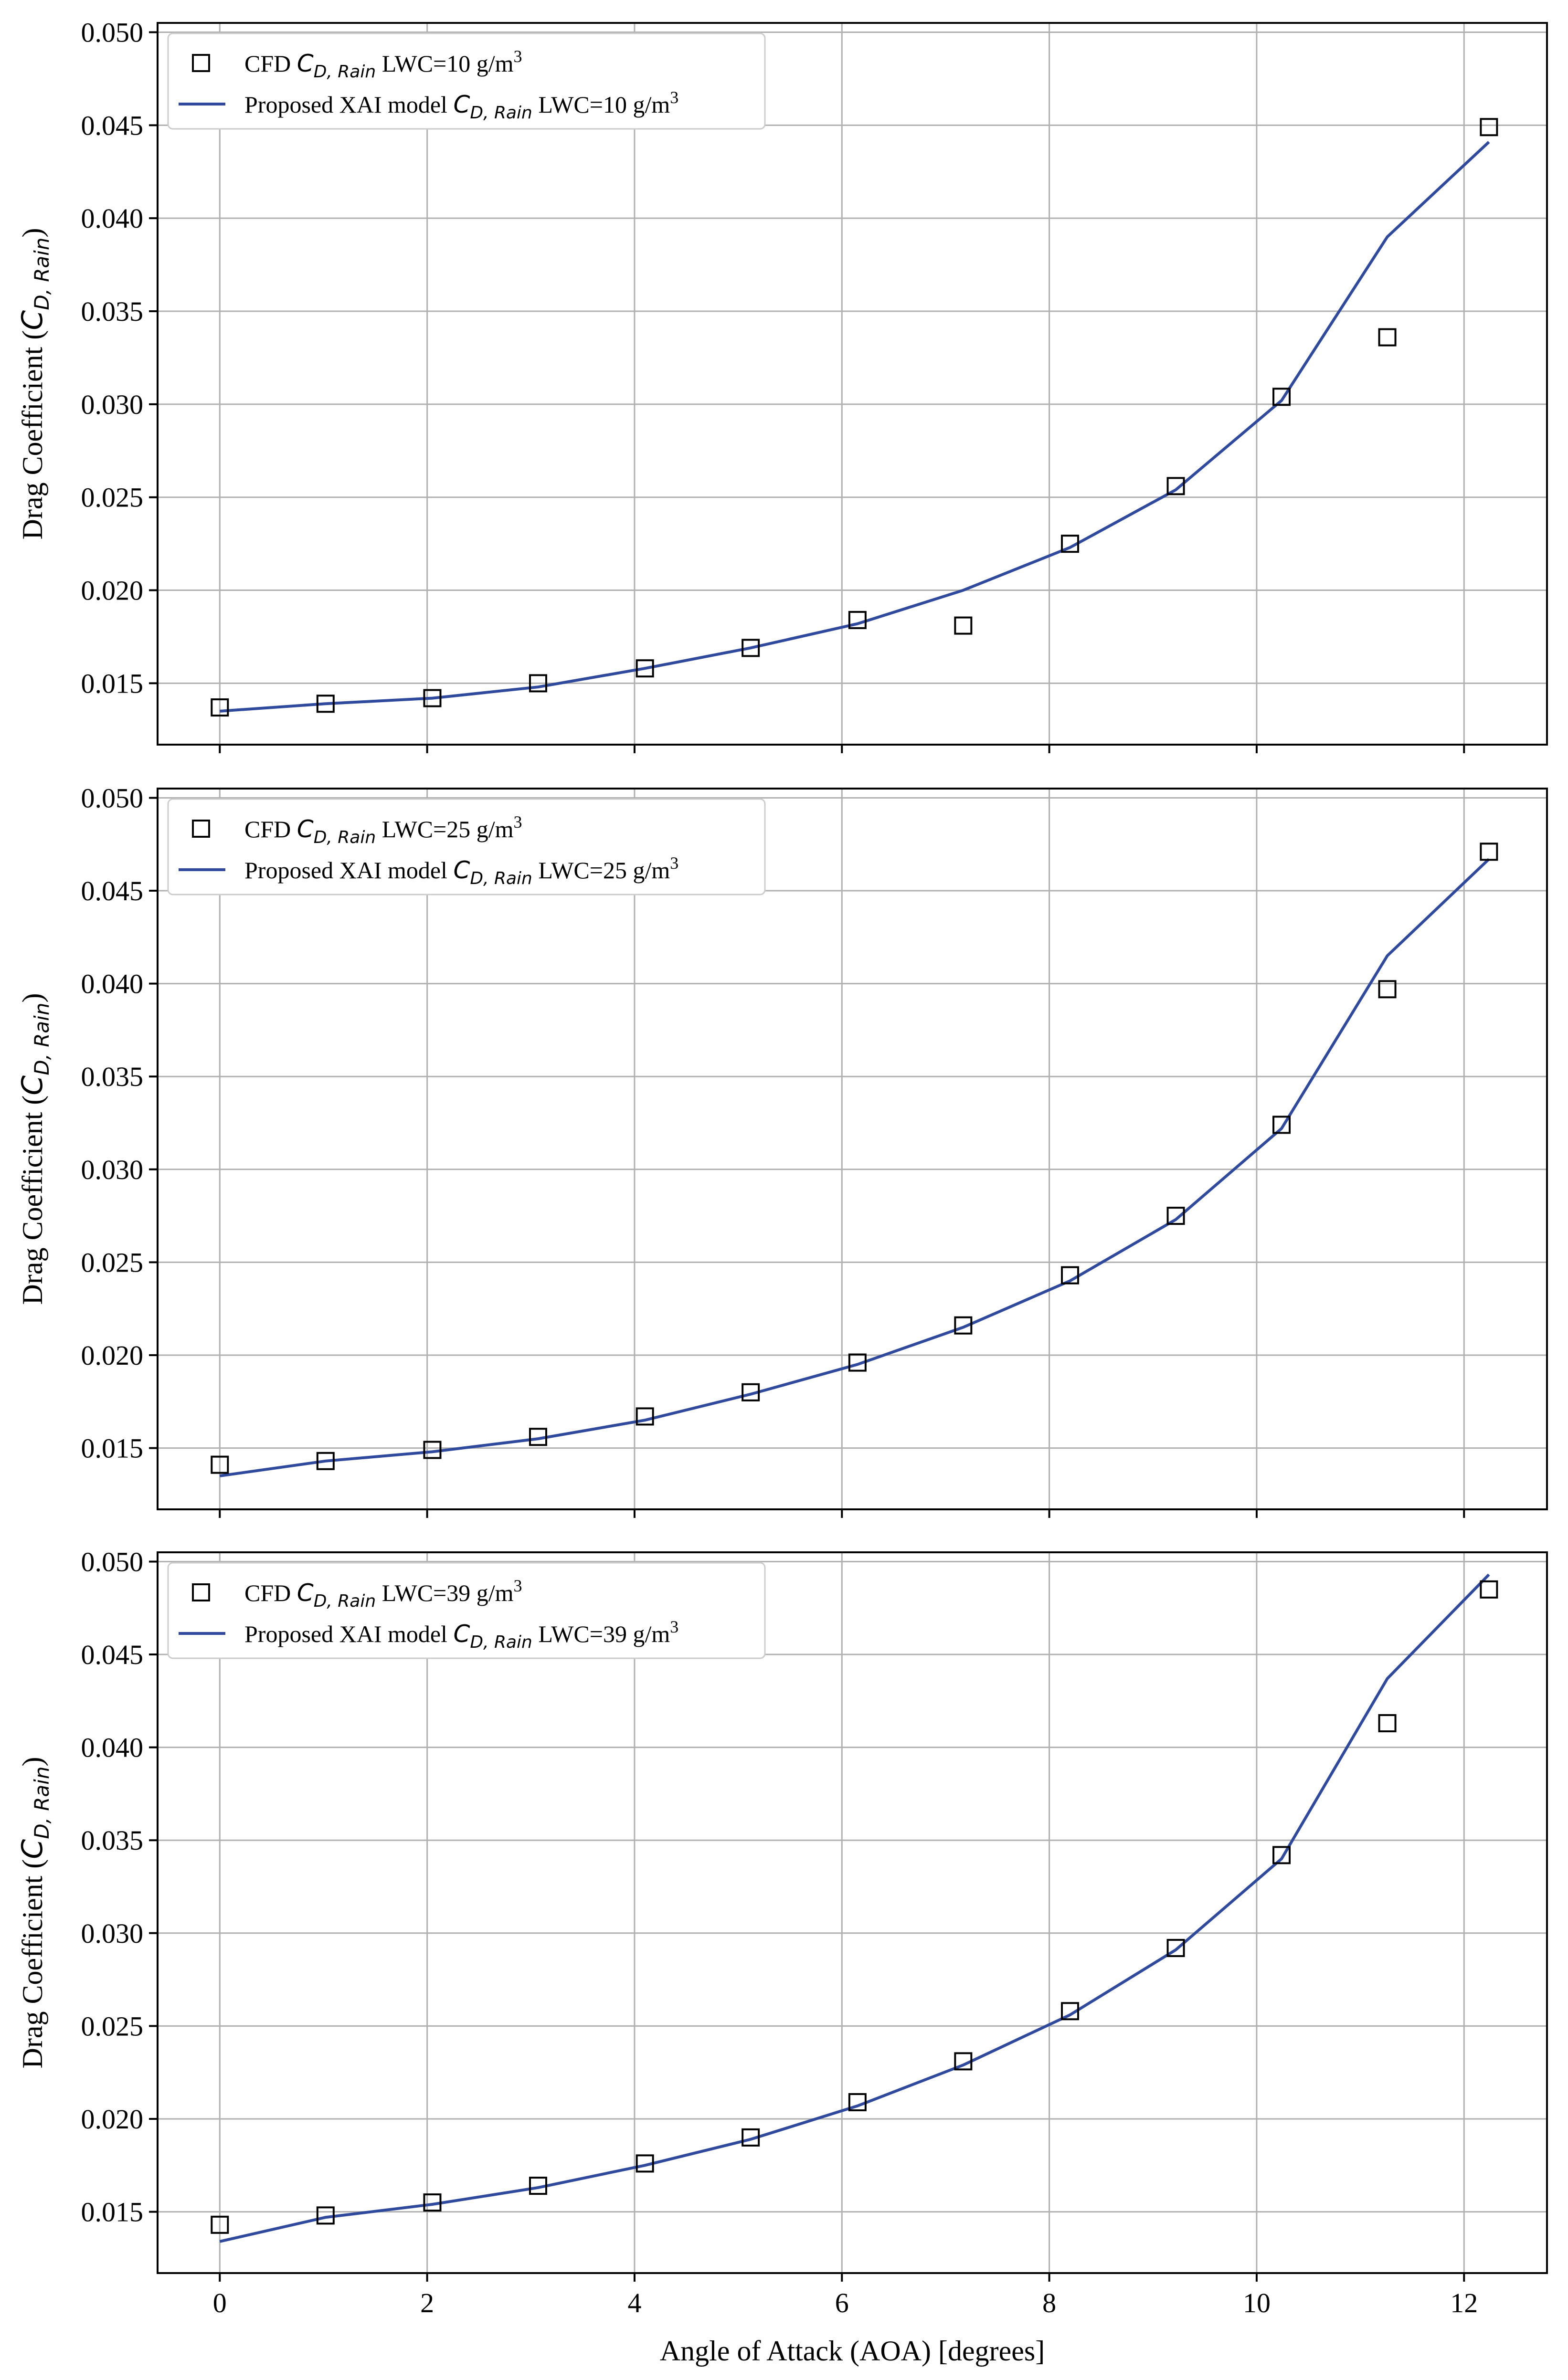  I want to click on x-axis-label: Angle of Attack (AOA) [degrees], so click(852, 2351).